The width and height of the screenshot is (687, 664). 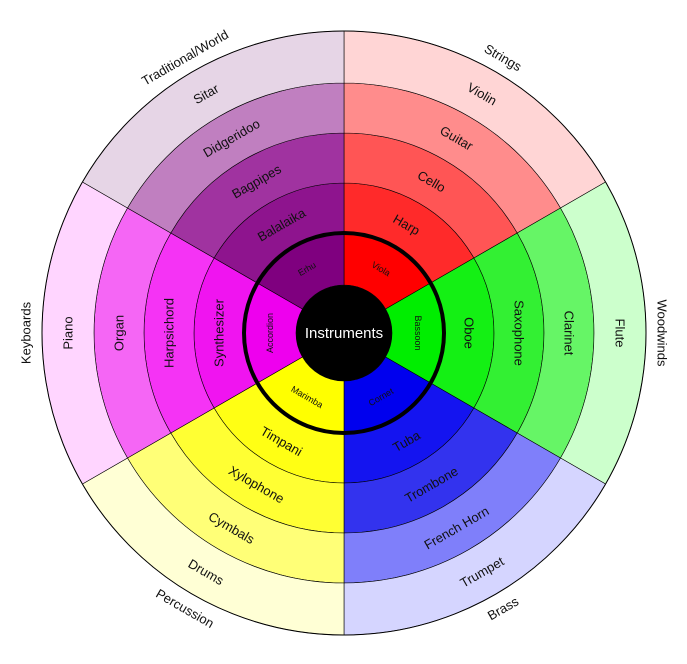 What do you see at coordinates (270, 333) in the screenshot?
I see `item-label-accordion: Accordion` at bounding box center [270, 333].